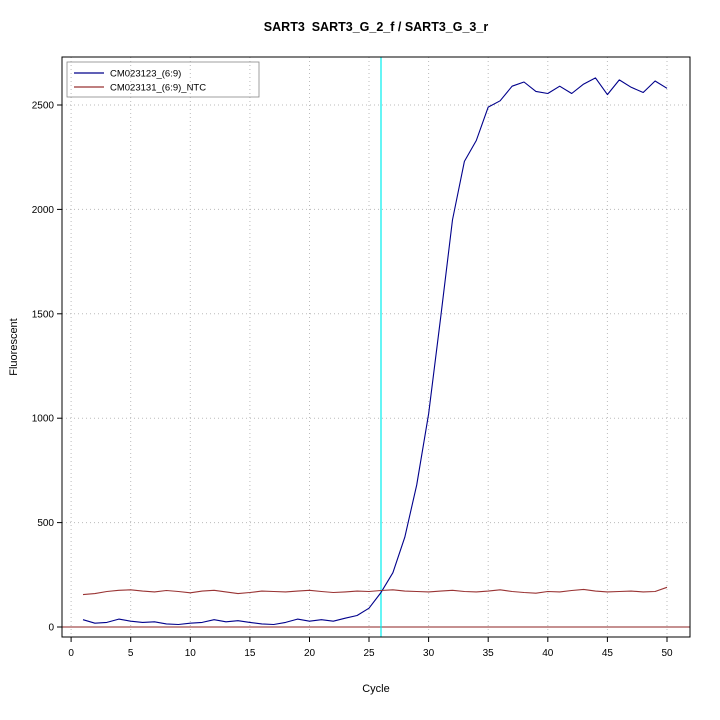  I want to click on y-tick-label: 1500, so click(43, 314).